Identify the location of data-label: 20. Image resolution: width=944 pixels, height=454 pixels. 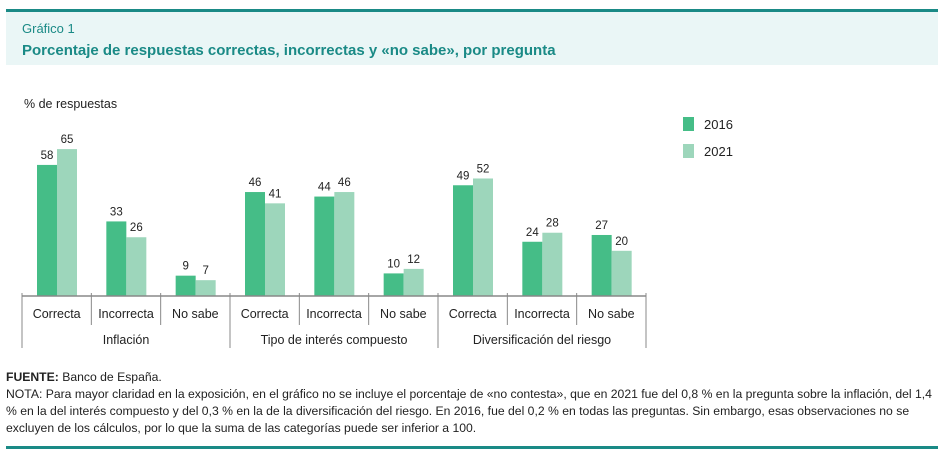
(621, 242).